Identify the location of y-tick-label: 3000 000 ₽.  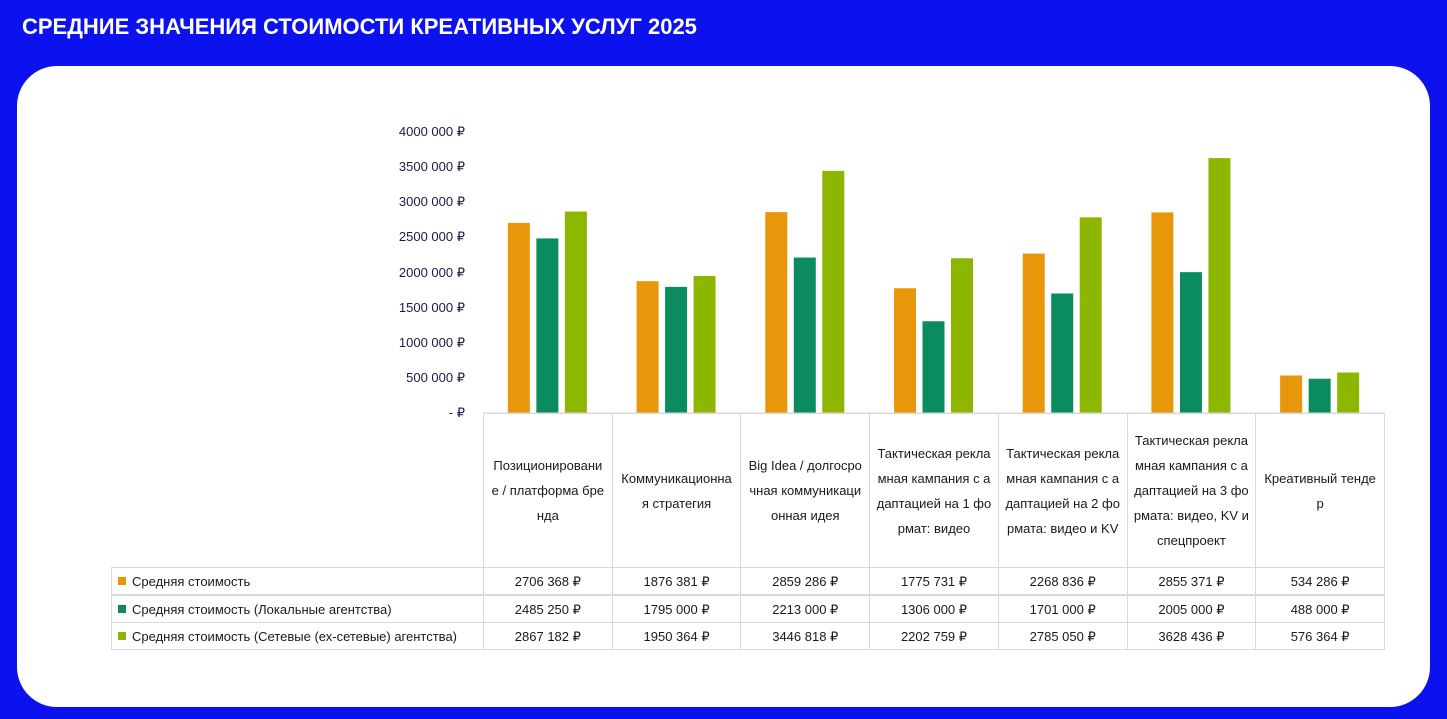
(431, 202).